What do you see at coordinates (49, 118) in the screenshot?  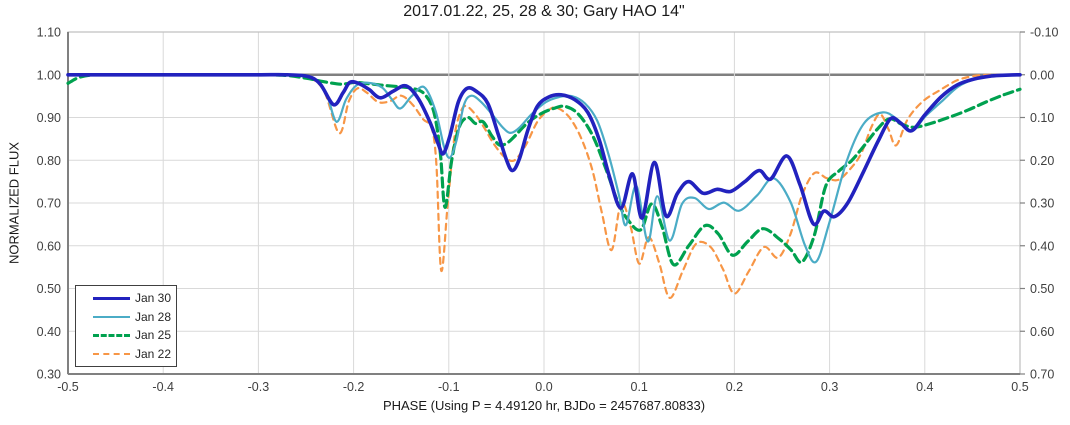 I see `y-tick-label-left: 0.90` at bounding box center [49, 118].